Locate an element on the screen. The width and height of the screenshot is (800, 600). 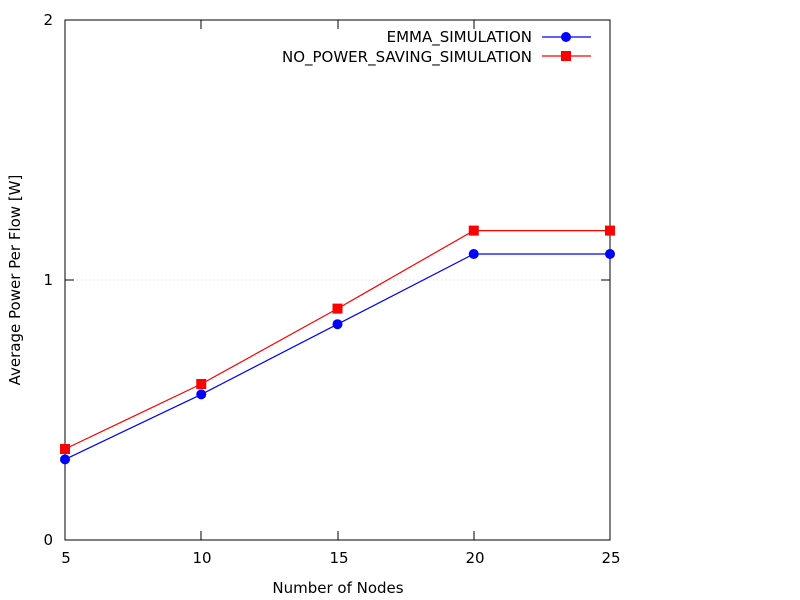
legend-marker-emma is located at coordinates (566, 37).